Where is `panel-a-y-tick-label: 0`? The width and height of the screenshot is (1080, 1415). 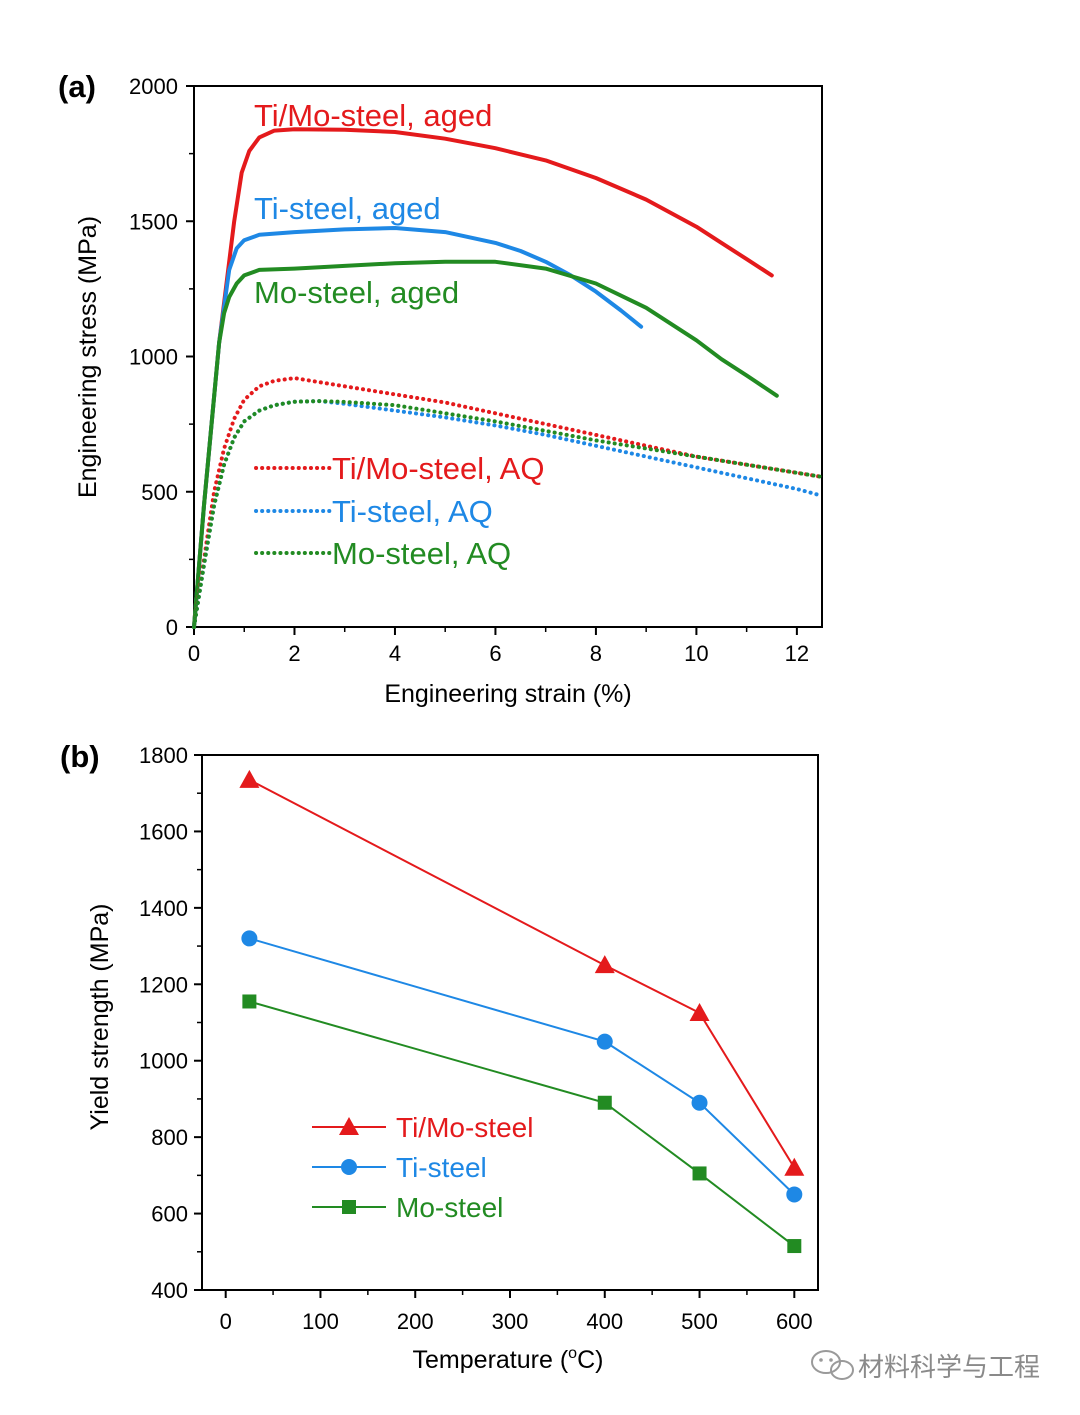
panel-a-y-tick-label: 0 is located at coordinates (172, 627).